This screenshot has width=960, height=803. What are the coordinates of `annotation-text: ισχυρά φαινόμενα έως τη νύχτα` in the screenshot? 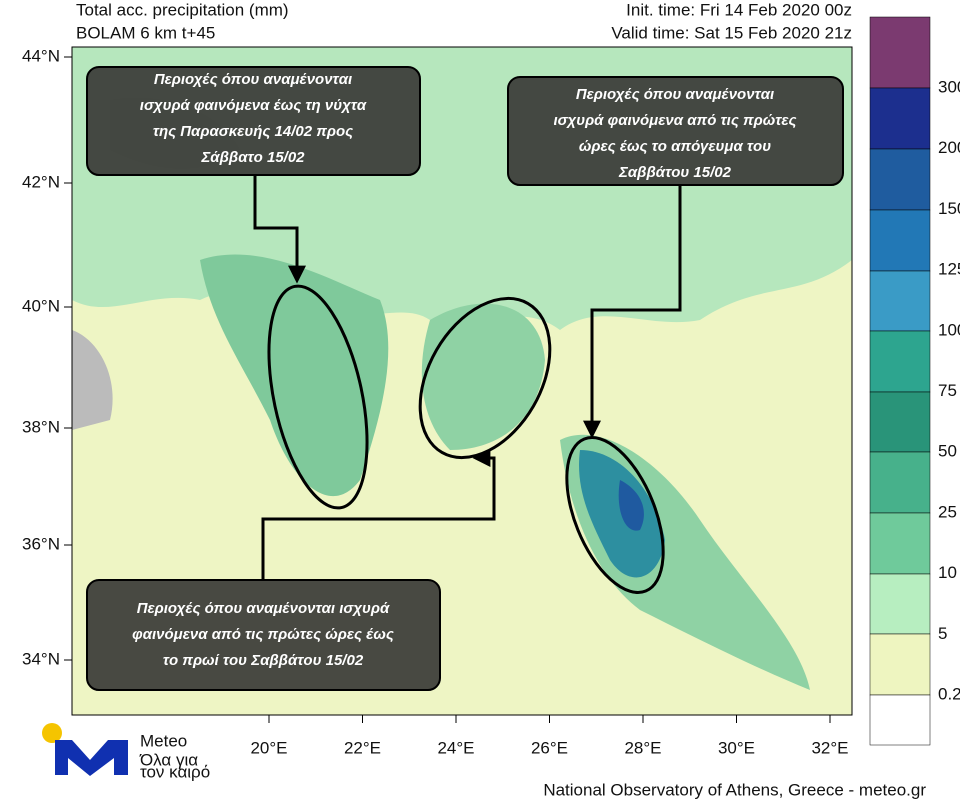 It's located at (253, 105).